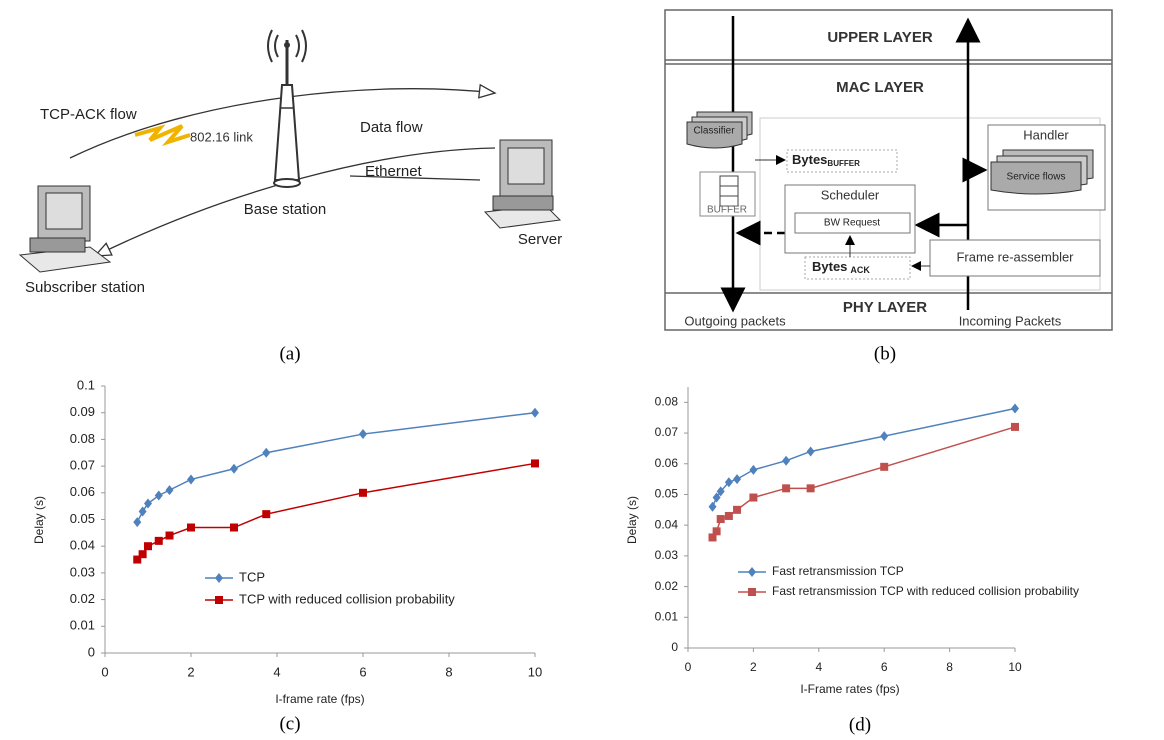  What do you see at coordinates (838, 571) in the screenshot?
I see `legend-label: Fast retransmission TCP` at bounding box center [838, 571].